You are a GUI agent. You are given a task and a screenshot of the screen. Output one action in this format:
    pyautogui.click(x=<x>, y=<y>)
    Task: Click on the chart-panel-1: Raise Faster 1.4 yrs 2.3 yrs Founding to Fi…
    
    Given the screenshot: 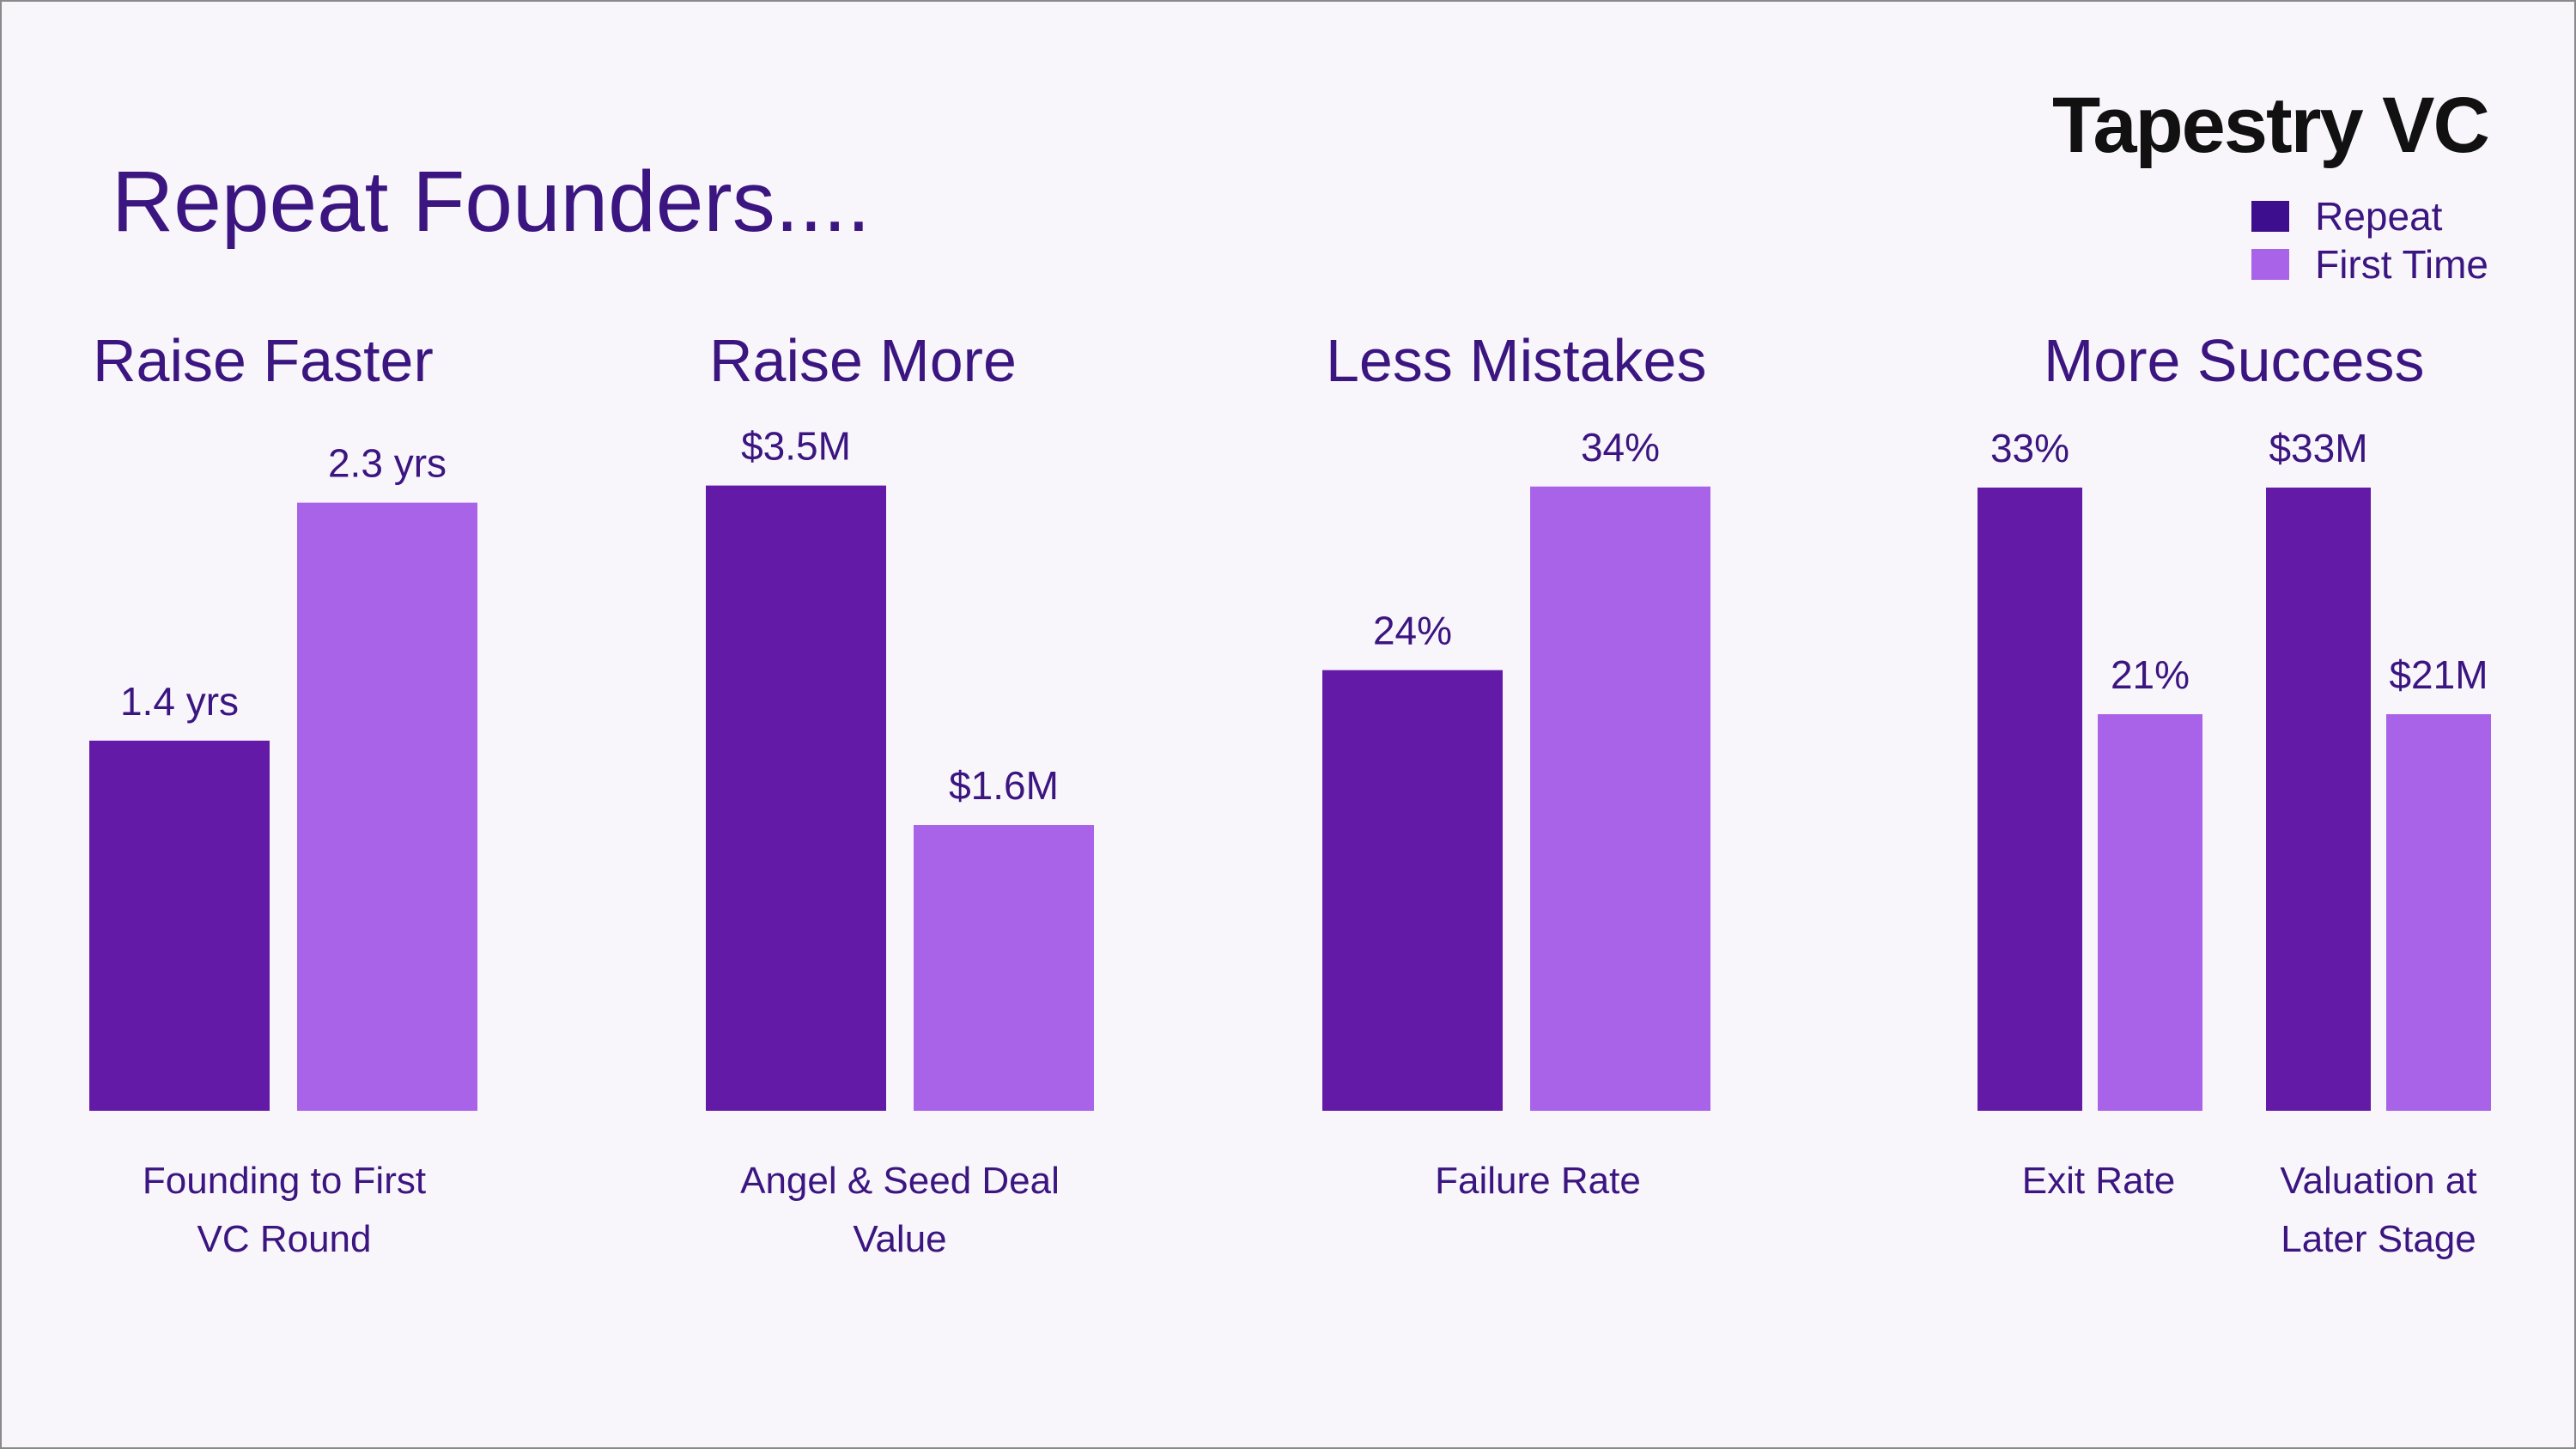 What is the action you would take?
    pyautogui.click(x=283, y=793)
    